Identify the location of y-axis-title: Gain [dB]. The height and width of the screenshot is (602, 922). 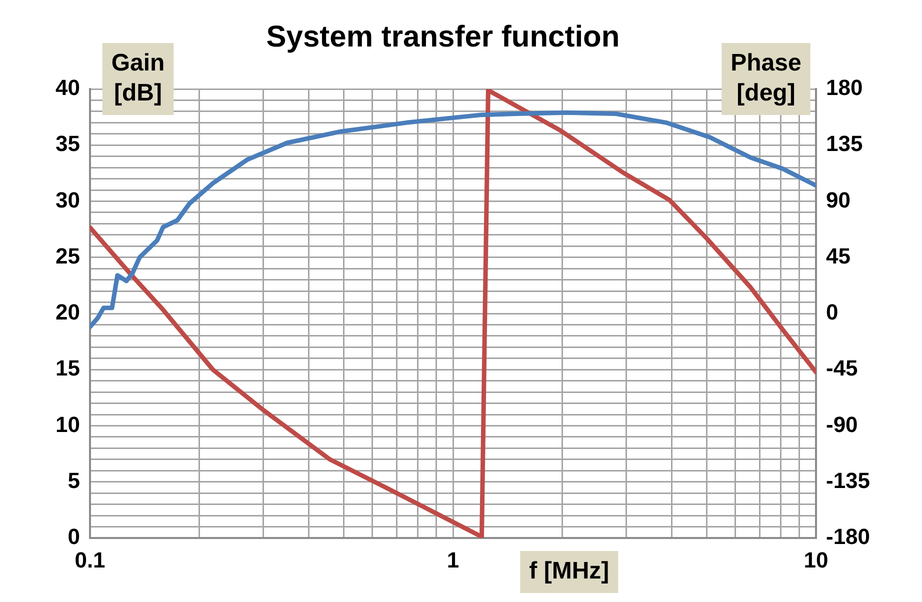
(138, 78).